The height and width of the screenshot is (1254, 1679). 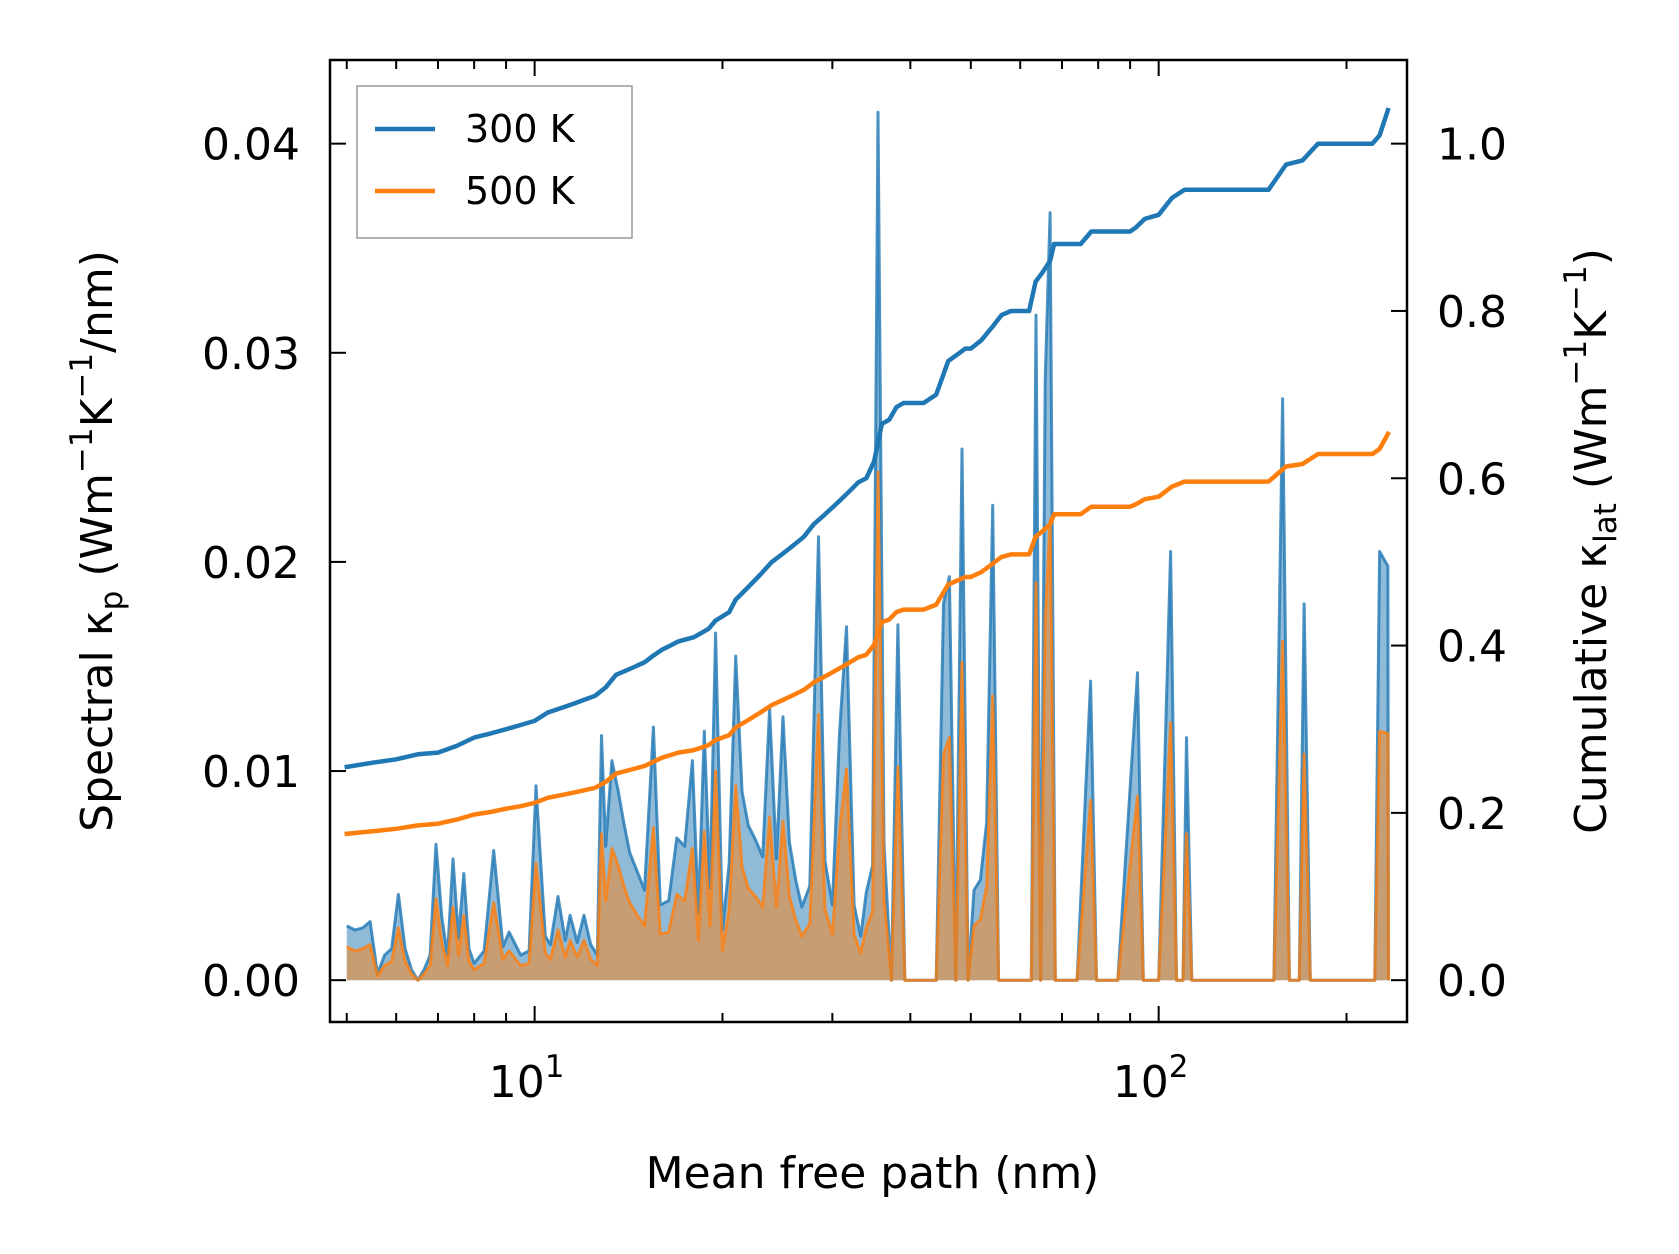 I want to click on y-right-tick-label: 1.0, so click(x=1472, y=145).